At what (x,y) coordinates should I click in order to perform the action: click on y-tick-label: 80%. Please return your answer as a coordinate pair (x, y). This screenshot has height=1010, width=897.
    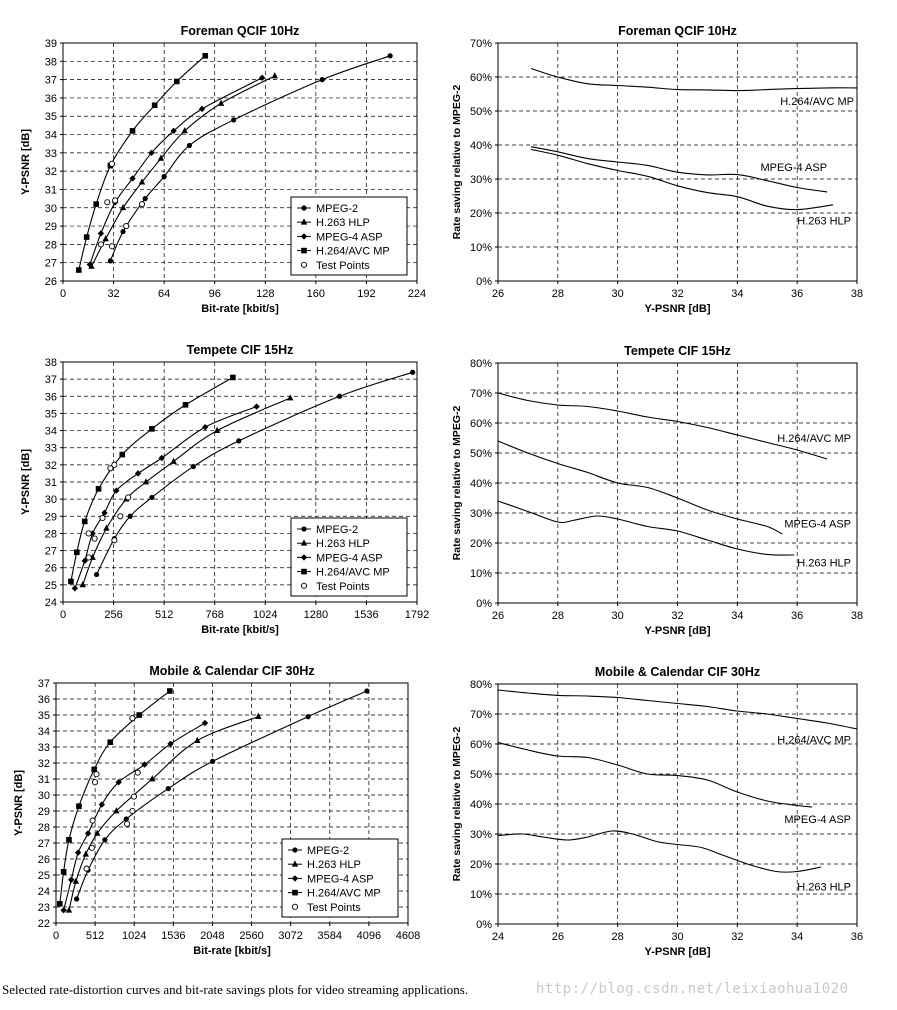
    Looking at the image, I should click on (481, 685).